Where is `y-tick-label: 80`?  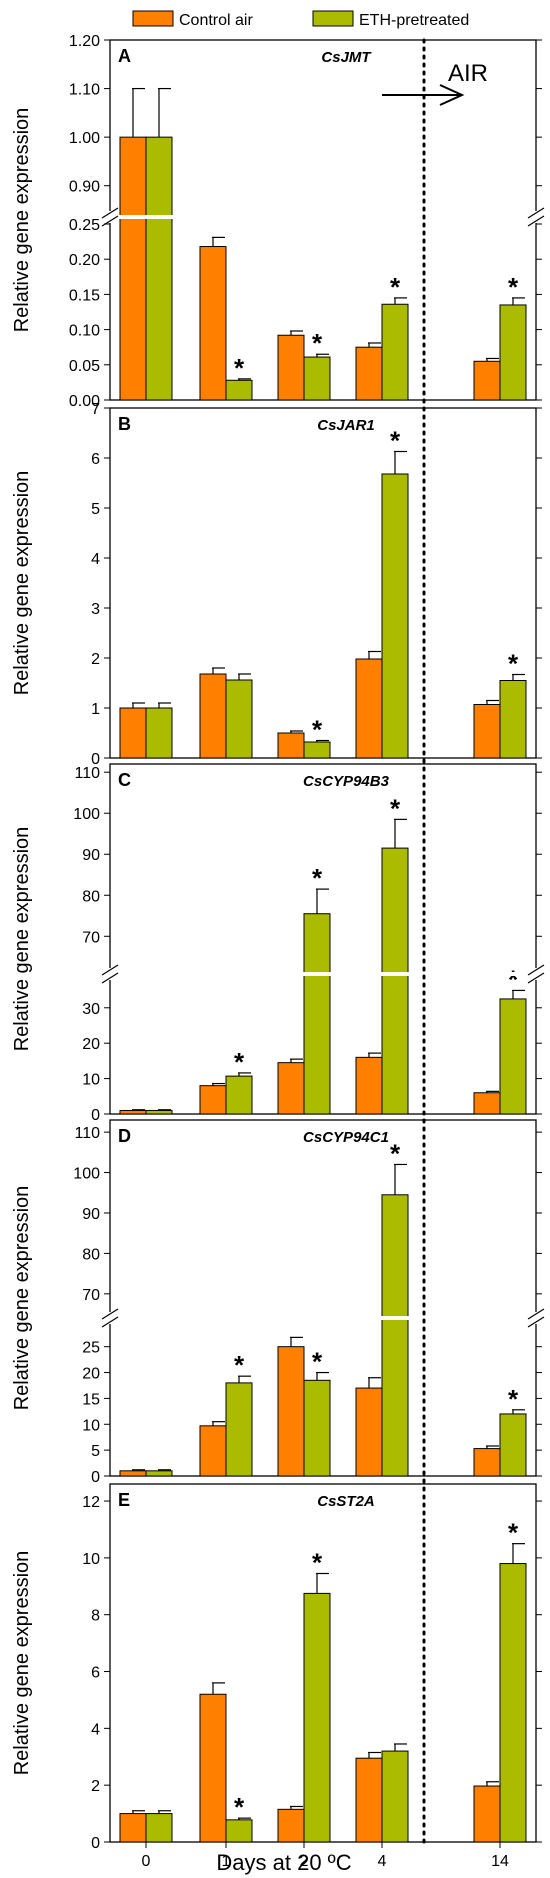 y-tick-label: 80 is located at coordinates (91, 896).